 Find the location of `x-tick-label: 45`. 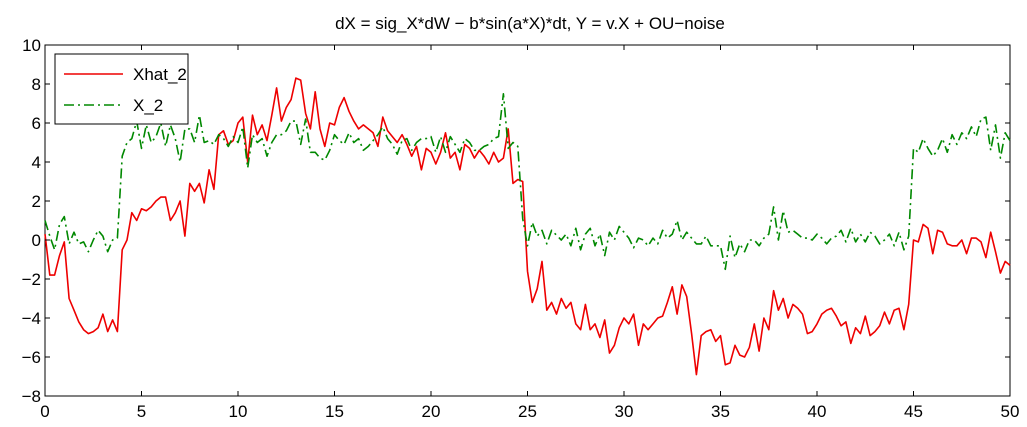

x-tick-label: 45 is located at coordinates (913, 411).